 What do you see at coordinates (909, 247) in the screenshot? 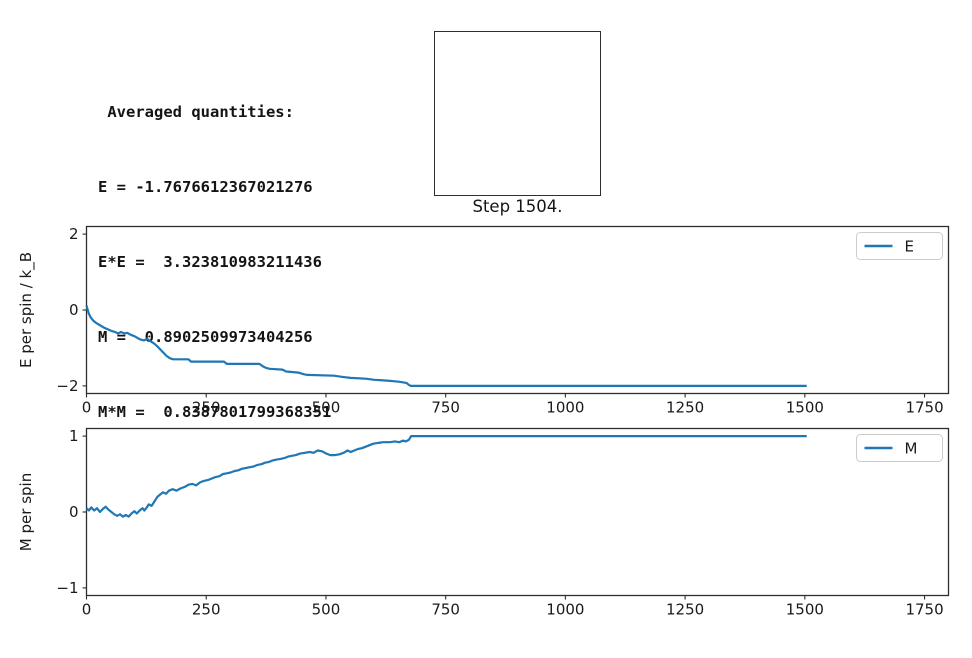
I see `legend-label: E` at bounding box center [909, 247].